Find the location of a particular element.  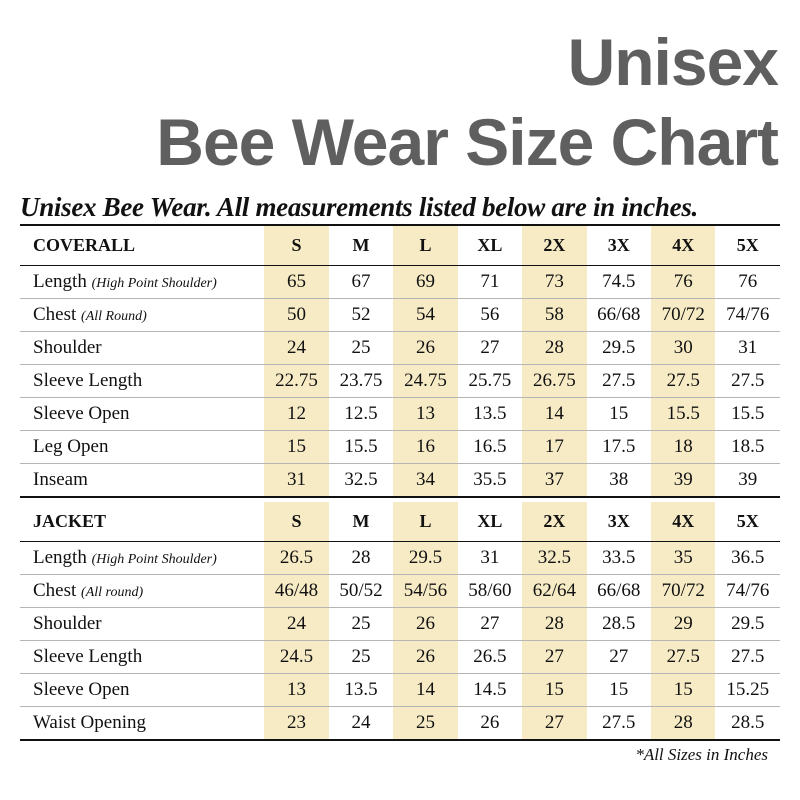

size-value-cell: 65 is located at coordinates (296, 282).